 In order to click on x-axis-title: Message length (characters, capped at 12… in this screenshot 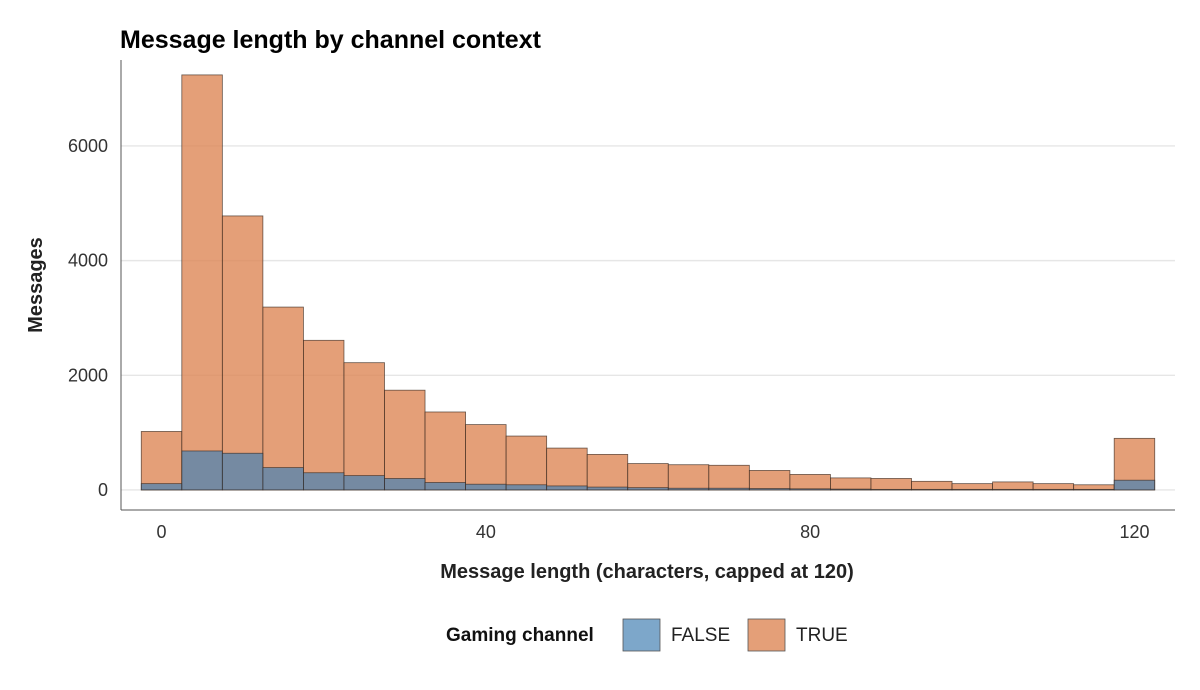, I will do `click(647, 572)`.